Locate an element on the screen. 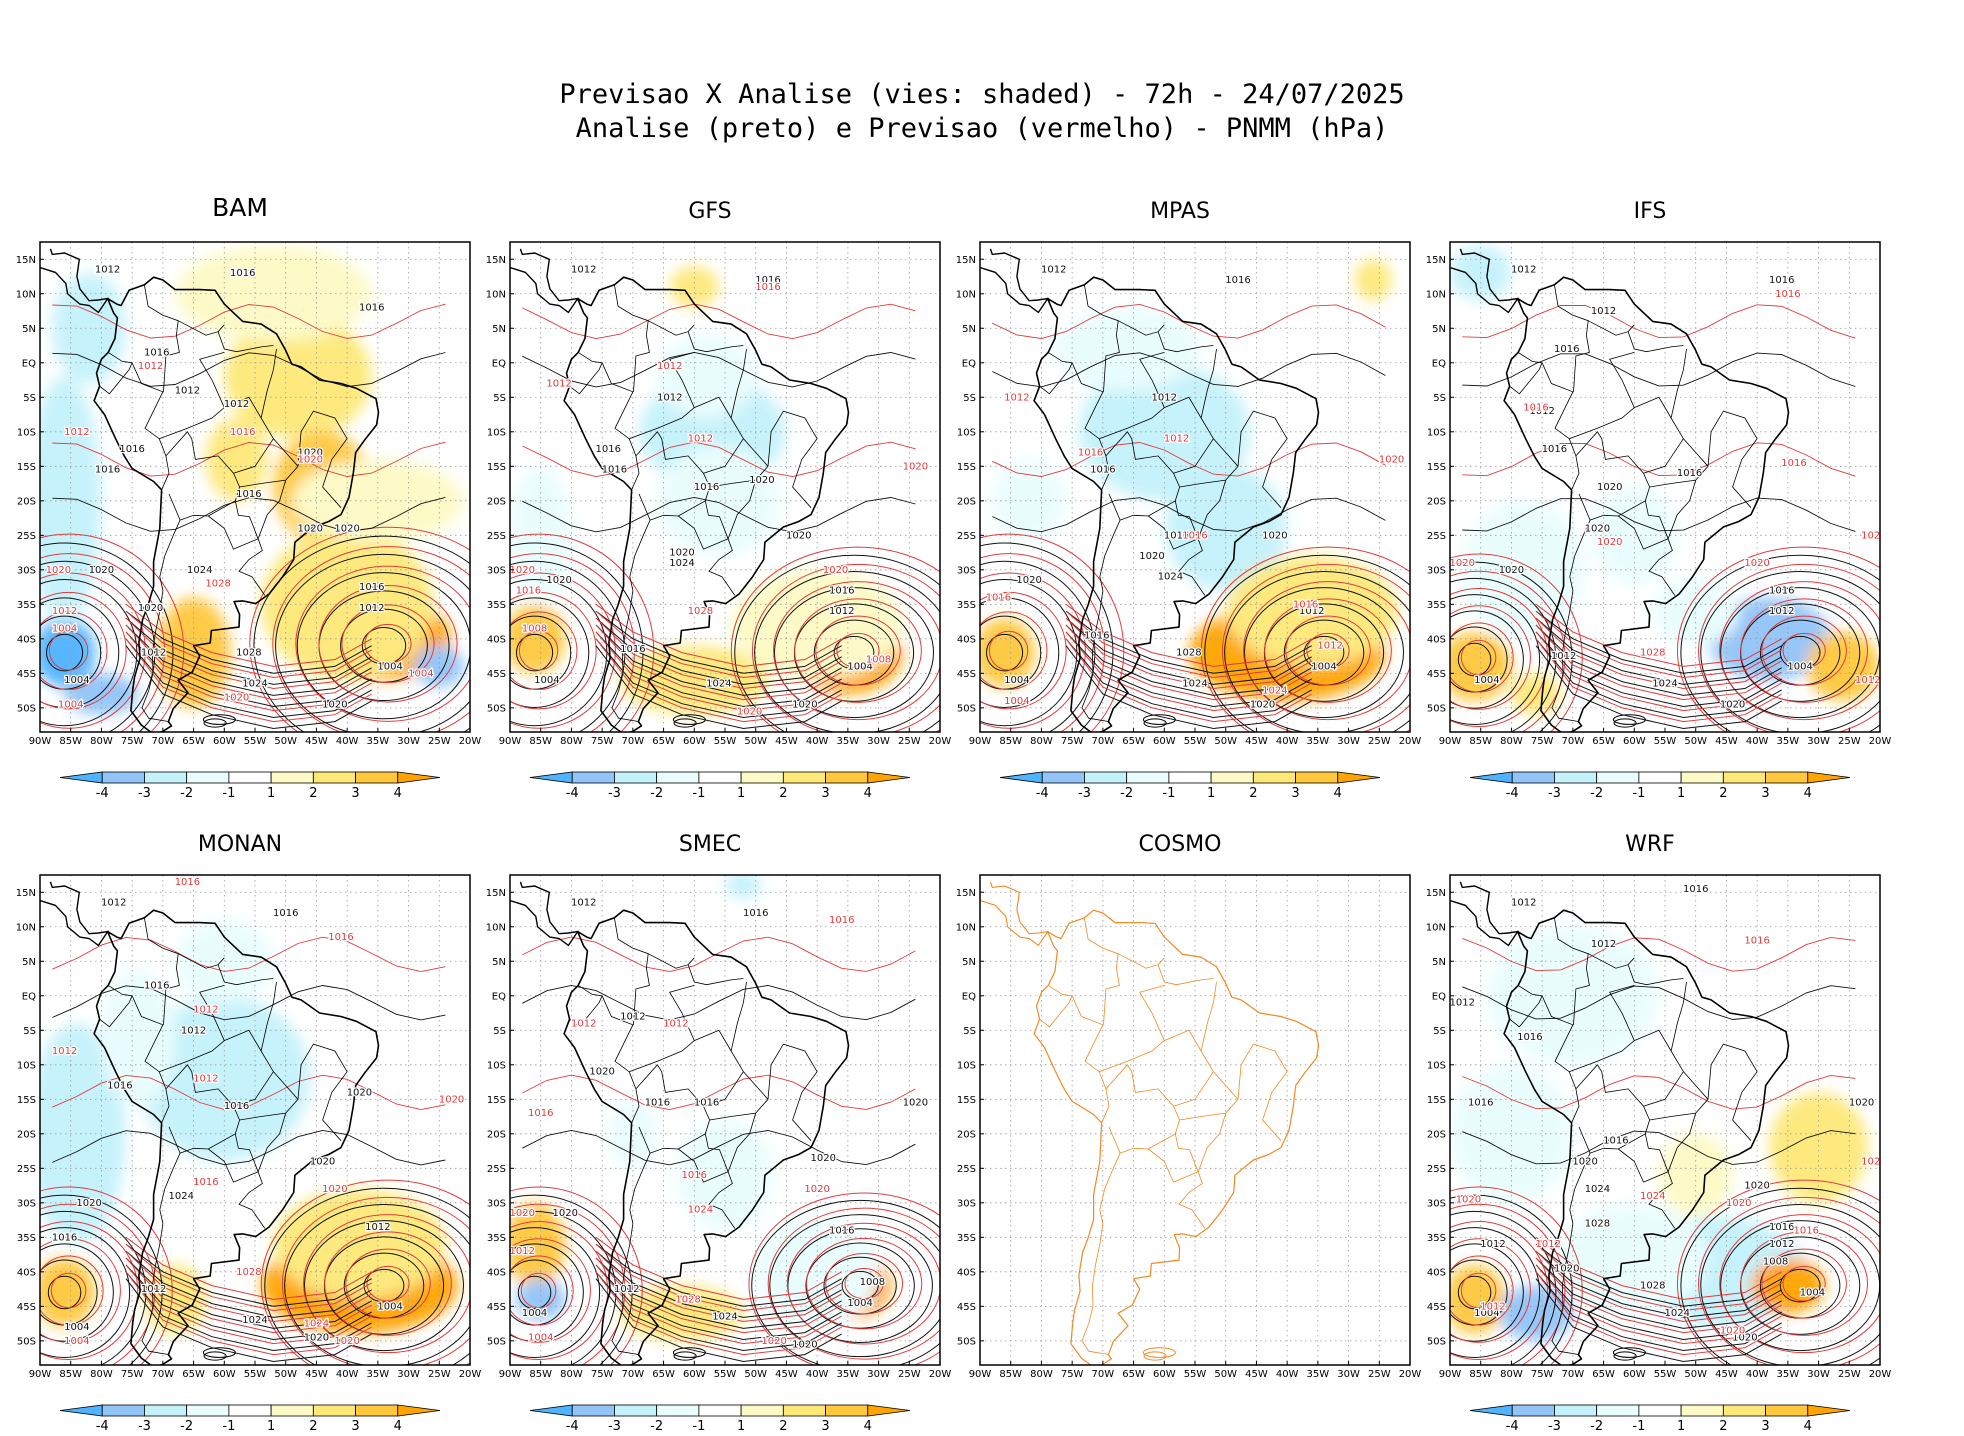  colorbar-label: -2 is located at coordinates (186, 1426).